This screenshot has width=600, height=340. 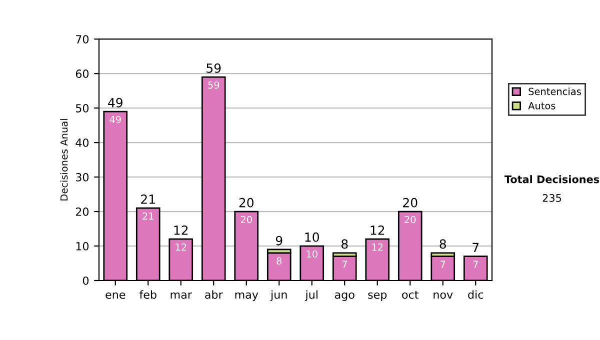 I want to click on total-label: 10, so click(x=312, y=237).